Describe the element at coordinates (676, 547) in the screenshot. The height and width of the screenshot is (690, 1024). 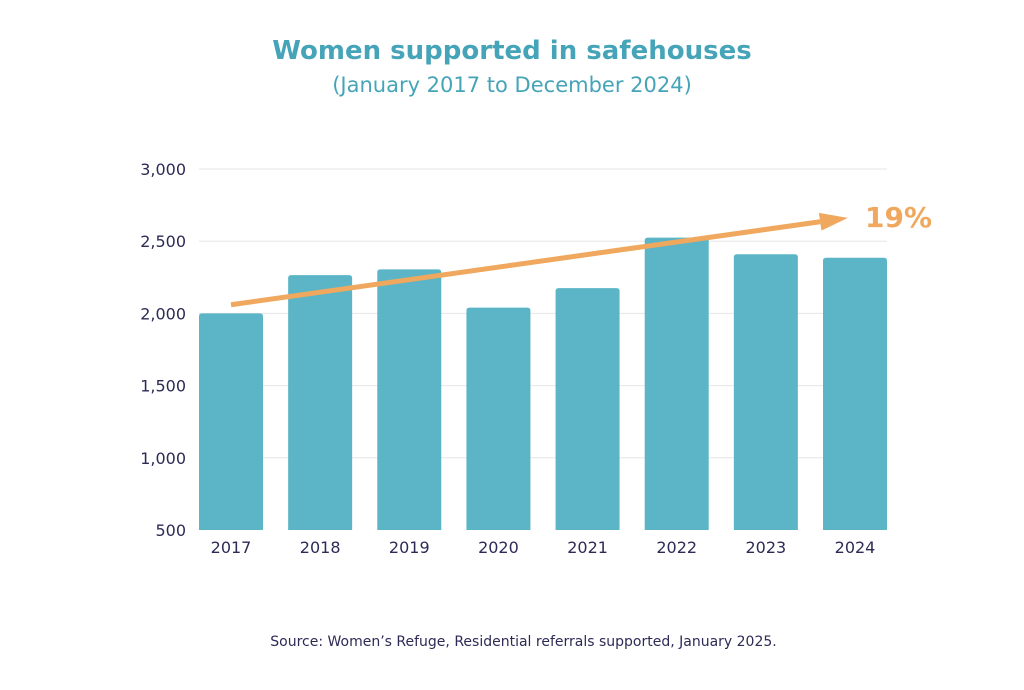
I see `x-tick-label: 2022` at that location.